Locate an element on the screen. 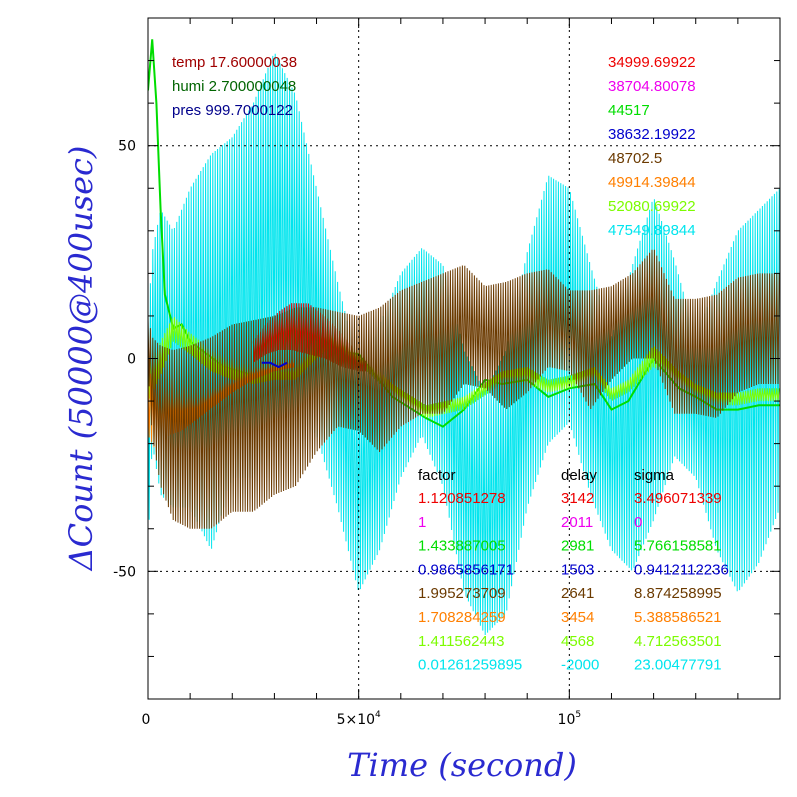 Image resolution: width=797 pixels, height=797 pixels. fit-table-cell: 1.995273709 is located at coordinates (462, 593).